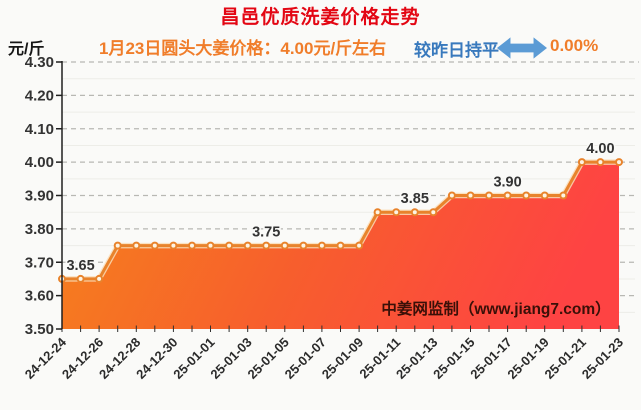  I want to click on y-axis-label: 3.60, so click(39, 296).